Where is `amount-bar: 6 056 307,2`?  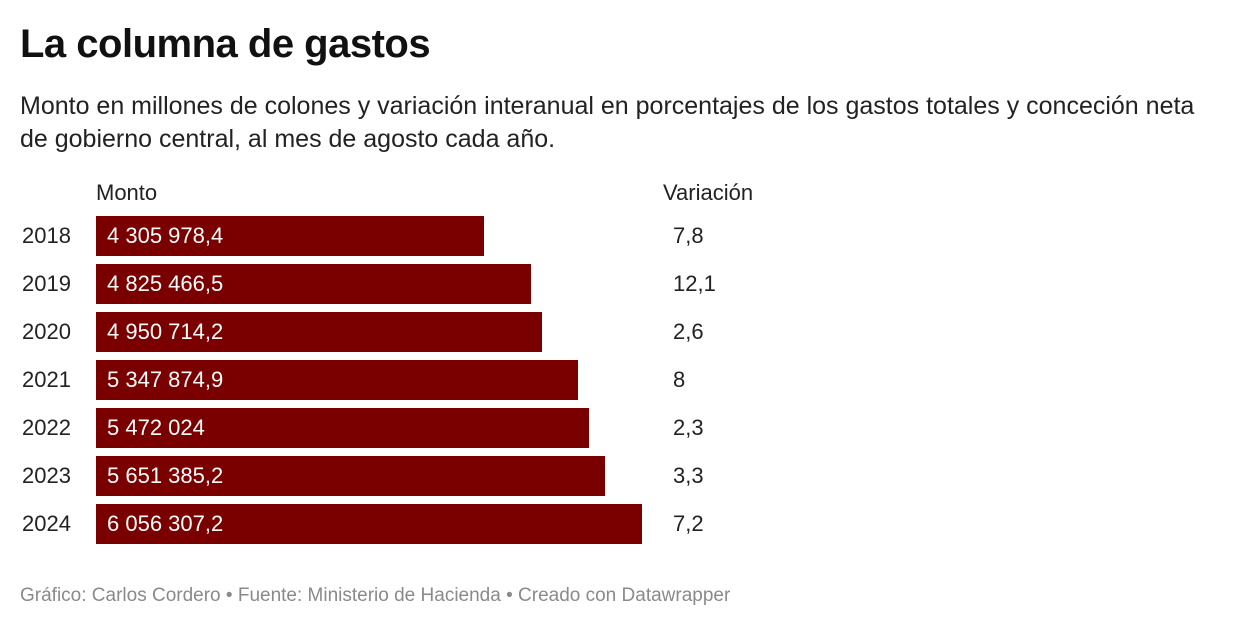 amount-bar: 6 056 307,2 is located at coordinates (369, 524).